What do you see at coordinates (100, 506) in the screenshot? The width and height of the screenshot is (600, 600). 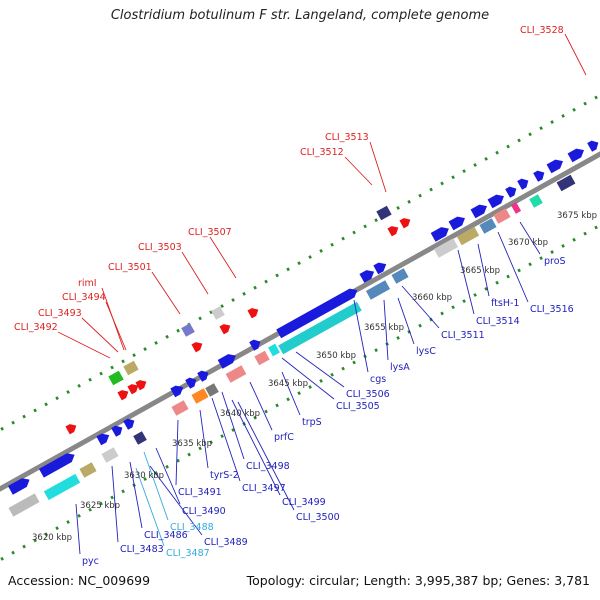 I see `tick-label: 3625 kbp` at bounding box center [100, 506].